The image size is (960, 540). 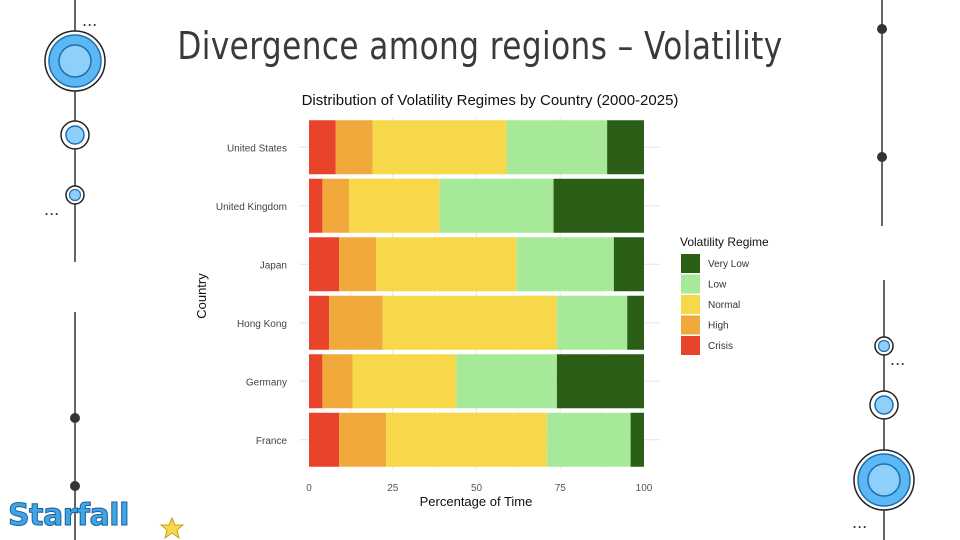 I want to click on x-tick-label: 50, so click(x=477, y=488).